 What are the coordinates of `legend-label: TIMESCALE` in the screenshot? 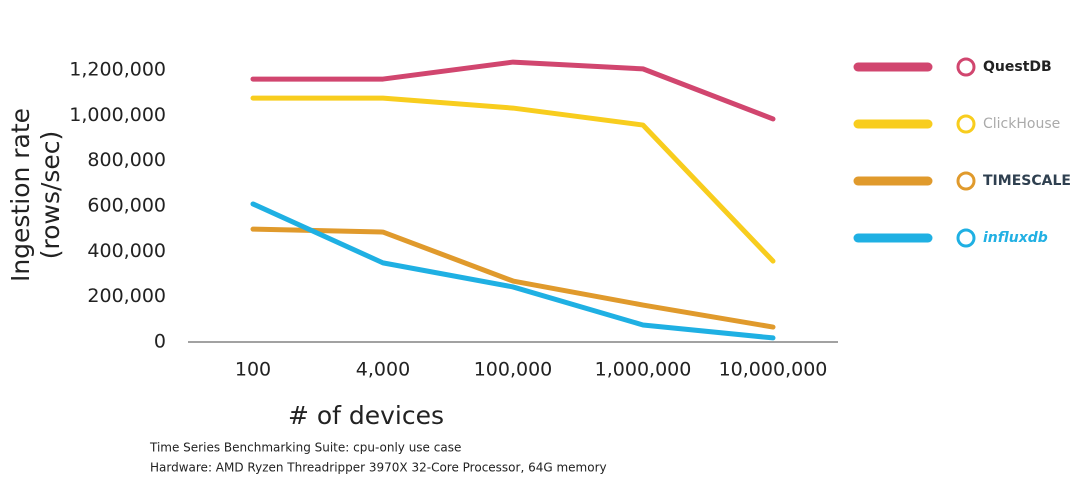 It's located at (1027, 181).